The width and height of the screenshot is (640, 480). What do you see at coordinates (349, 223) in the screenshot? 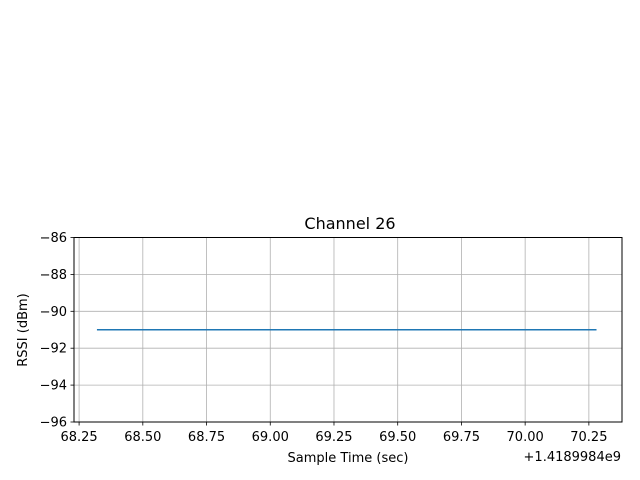
I see `chart-title: Channel 26` at bounding box center [349, 223].